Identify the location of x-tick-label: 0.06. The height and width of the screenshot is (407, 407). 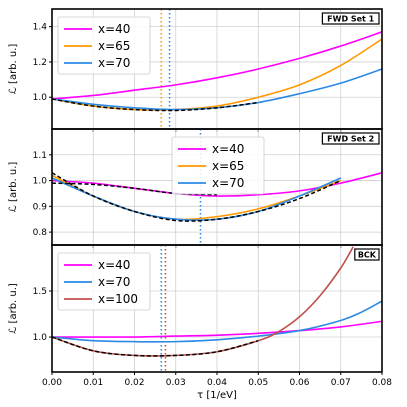
(299, 383).